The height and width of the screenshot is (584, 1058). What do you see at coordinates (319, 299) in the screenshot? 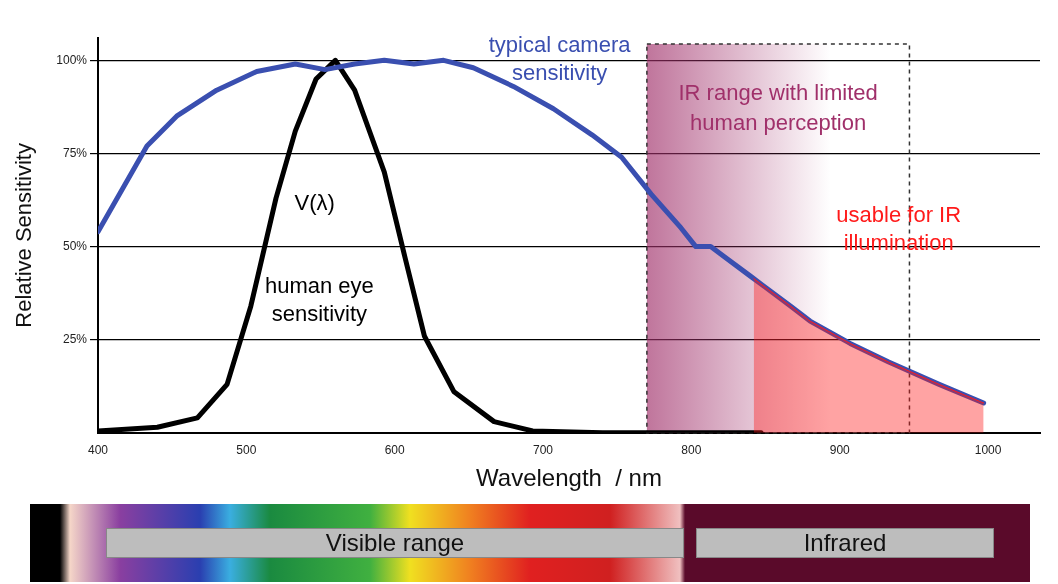
I see `series-label: human eye sensitivity` at bounding box center [319, 299].